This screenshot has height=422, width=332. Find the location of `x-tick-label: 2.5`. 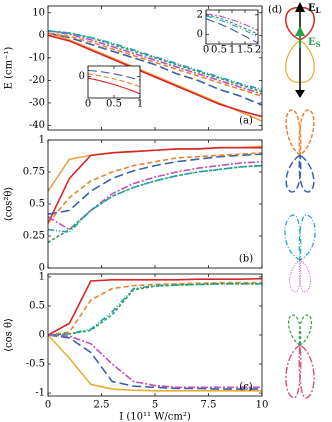

x-tick-label: 2.5 is located at coordinates (102, 405).